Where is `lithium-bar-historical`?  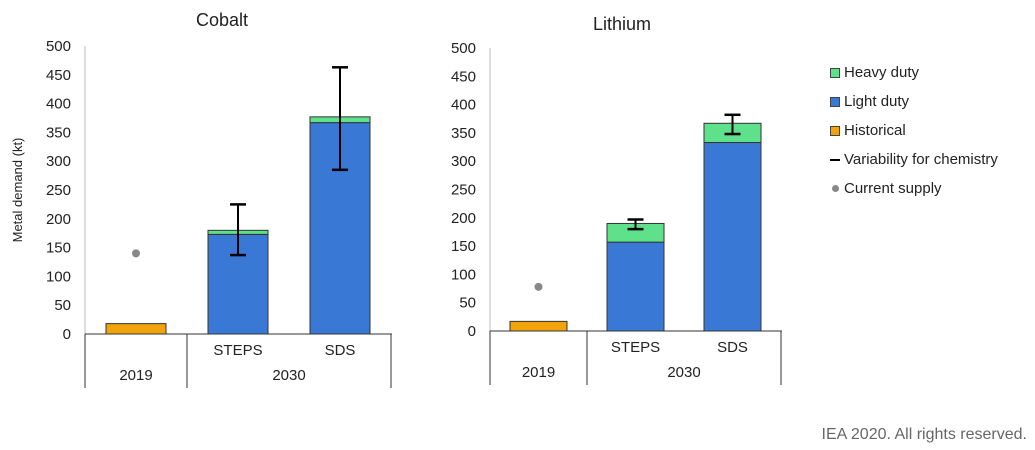
lithium-bar-historical is located at coordinates (538, 326).